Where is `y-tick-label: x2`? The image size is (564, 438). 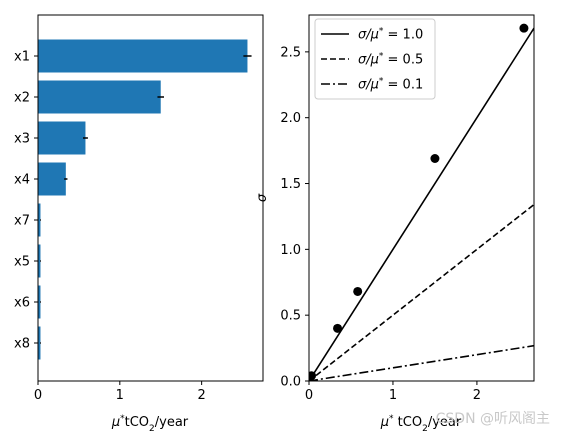 y-tick-label: x2 is located at coordinates (22, 98).